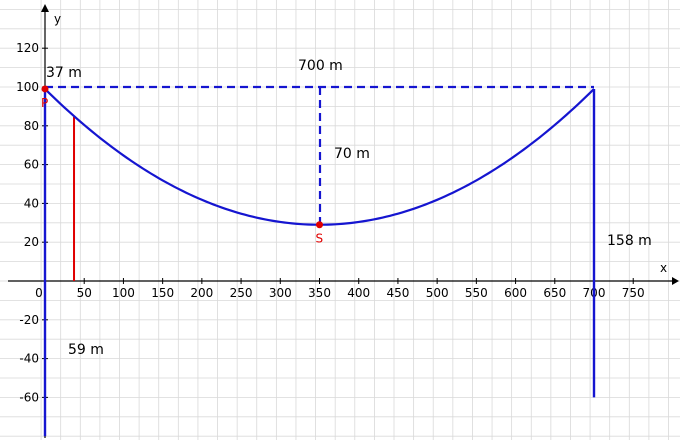  What do you see at coordinates (32, 222) in the screenshot?
I see `y-tick-labels: 120 100 80 60 40 20 -20 -40 -60` at bounding box center [32, 222].